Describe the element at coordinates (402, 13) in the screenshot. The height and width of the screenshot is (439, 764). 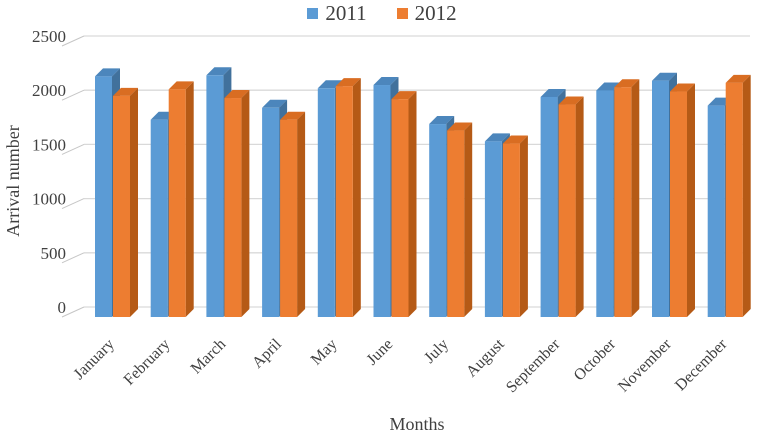
I see `legend-swatch-2012-icon` at that location.